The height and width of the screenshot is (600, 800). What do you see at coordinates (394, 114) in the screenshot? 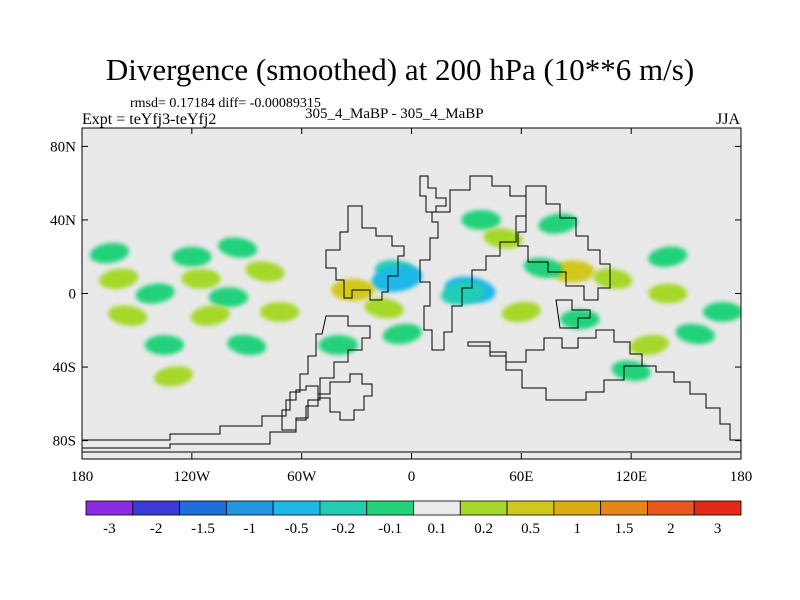
I see `run-comparison-label: 305_4_MaBP - 305_4_MaBP` at bounding box center [394, 114].